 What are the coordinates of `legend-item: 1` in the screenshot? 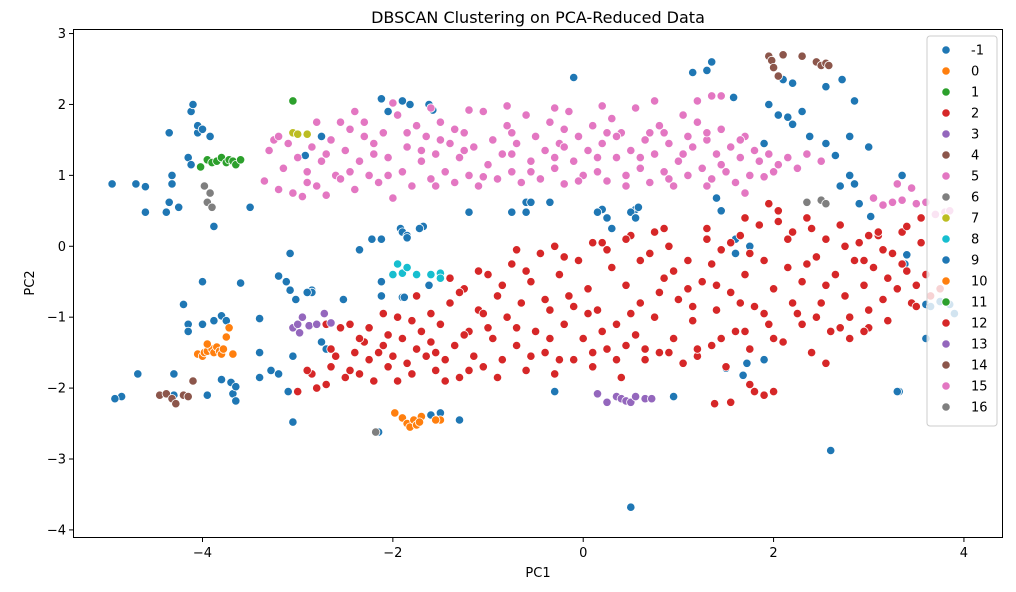 It's located at (960, 93).